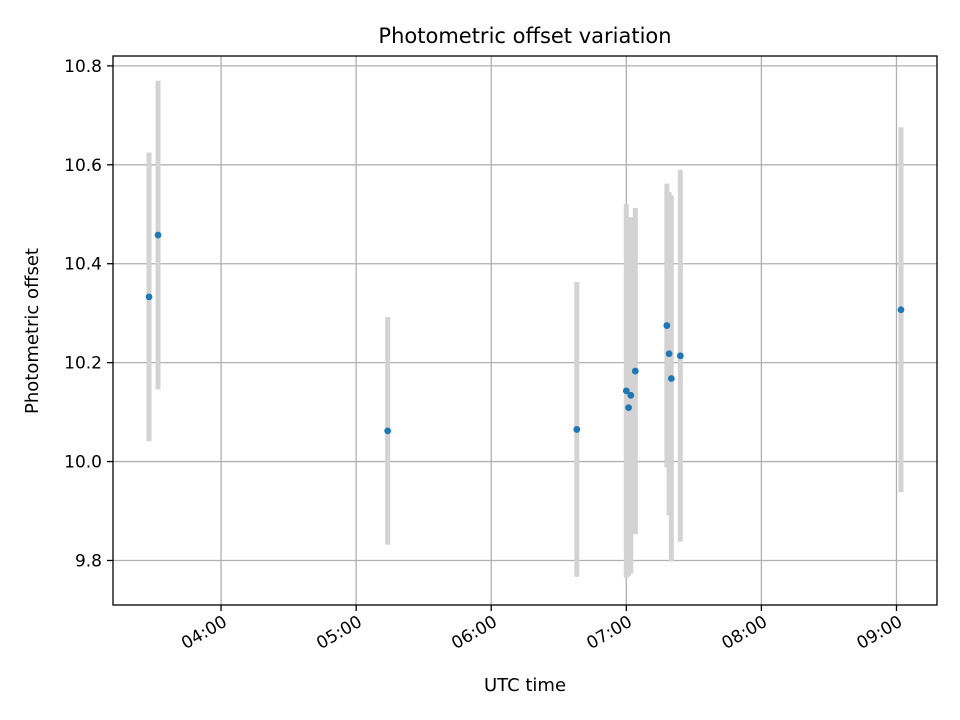 This screenshot has width=960, height=720. What do you see at coordinates (83, 67) in the screenshot?
I see `y-tick-label: 10.8` at bounding box center [83, 67].